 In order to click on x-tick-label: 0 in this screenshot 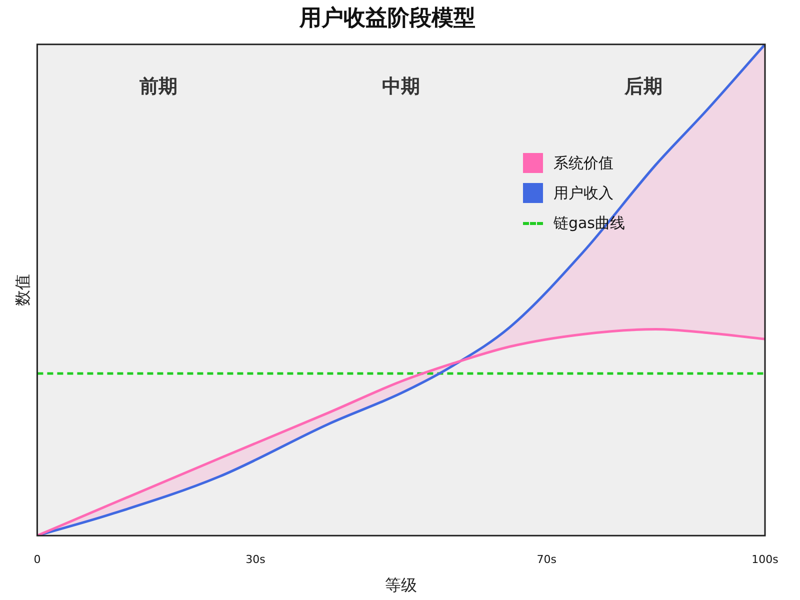, I will do `click(37, 559)`.